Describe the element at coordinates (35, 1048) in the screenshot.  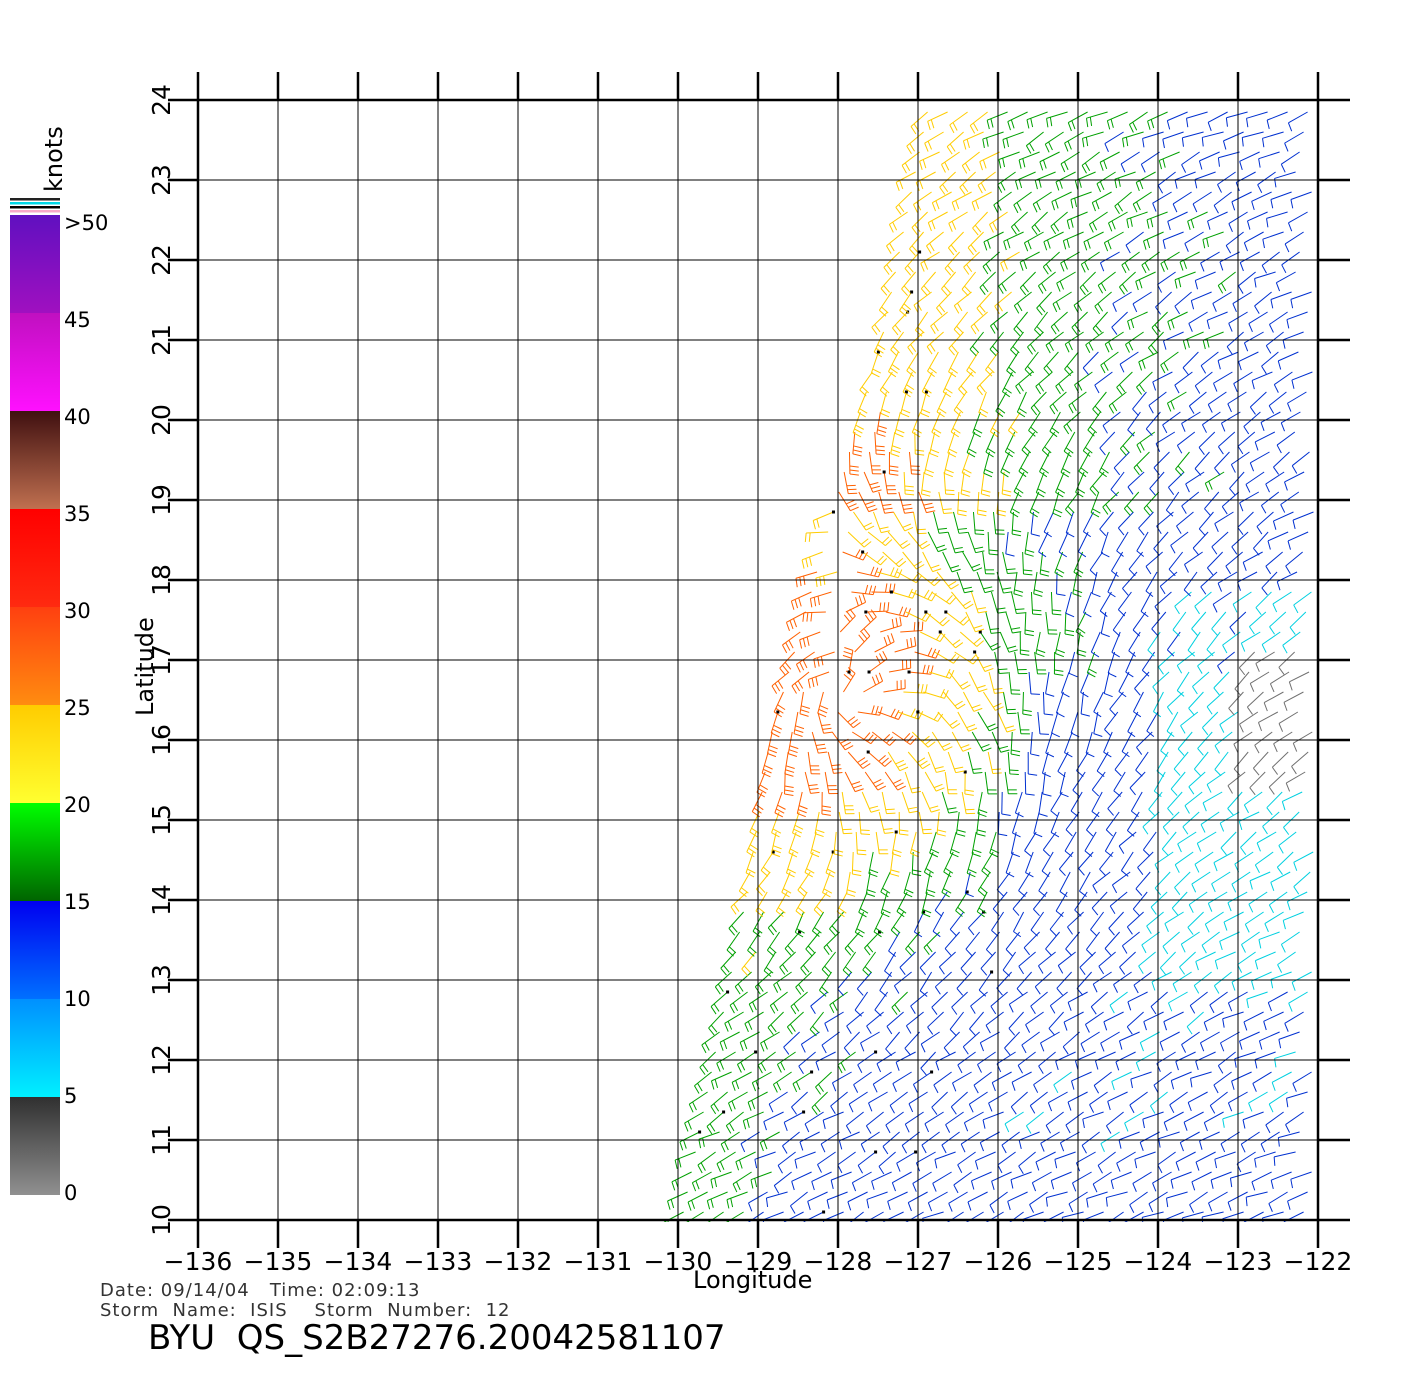
I see `colorbar-band` at that location.